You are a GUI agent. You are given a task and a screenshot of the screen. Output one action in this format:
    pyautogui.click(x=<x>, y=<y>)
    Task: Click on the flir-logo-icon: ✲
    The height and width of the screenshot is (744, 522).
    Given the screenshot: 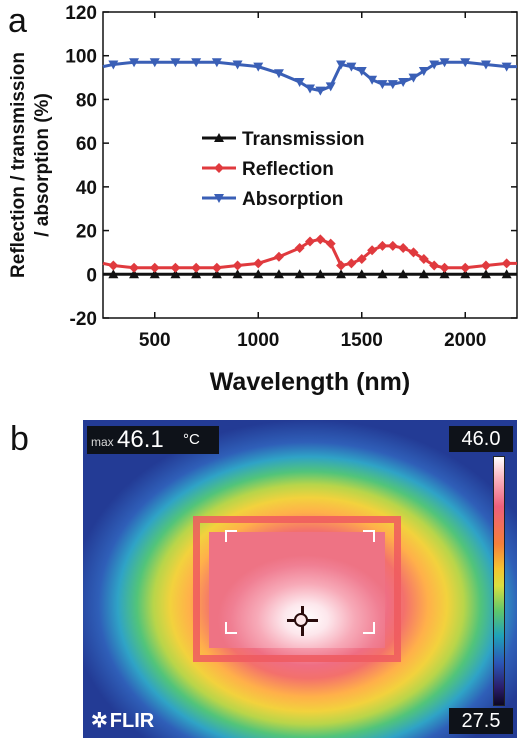 What is the action you would take?
    pyautogui.click(x=99, y=721)
    